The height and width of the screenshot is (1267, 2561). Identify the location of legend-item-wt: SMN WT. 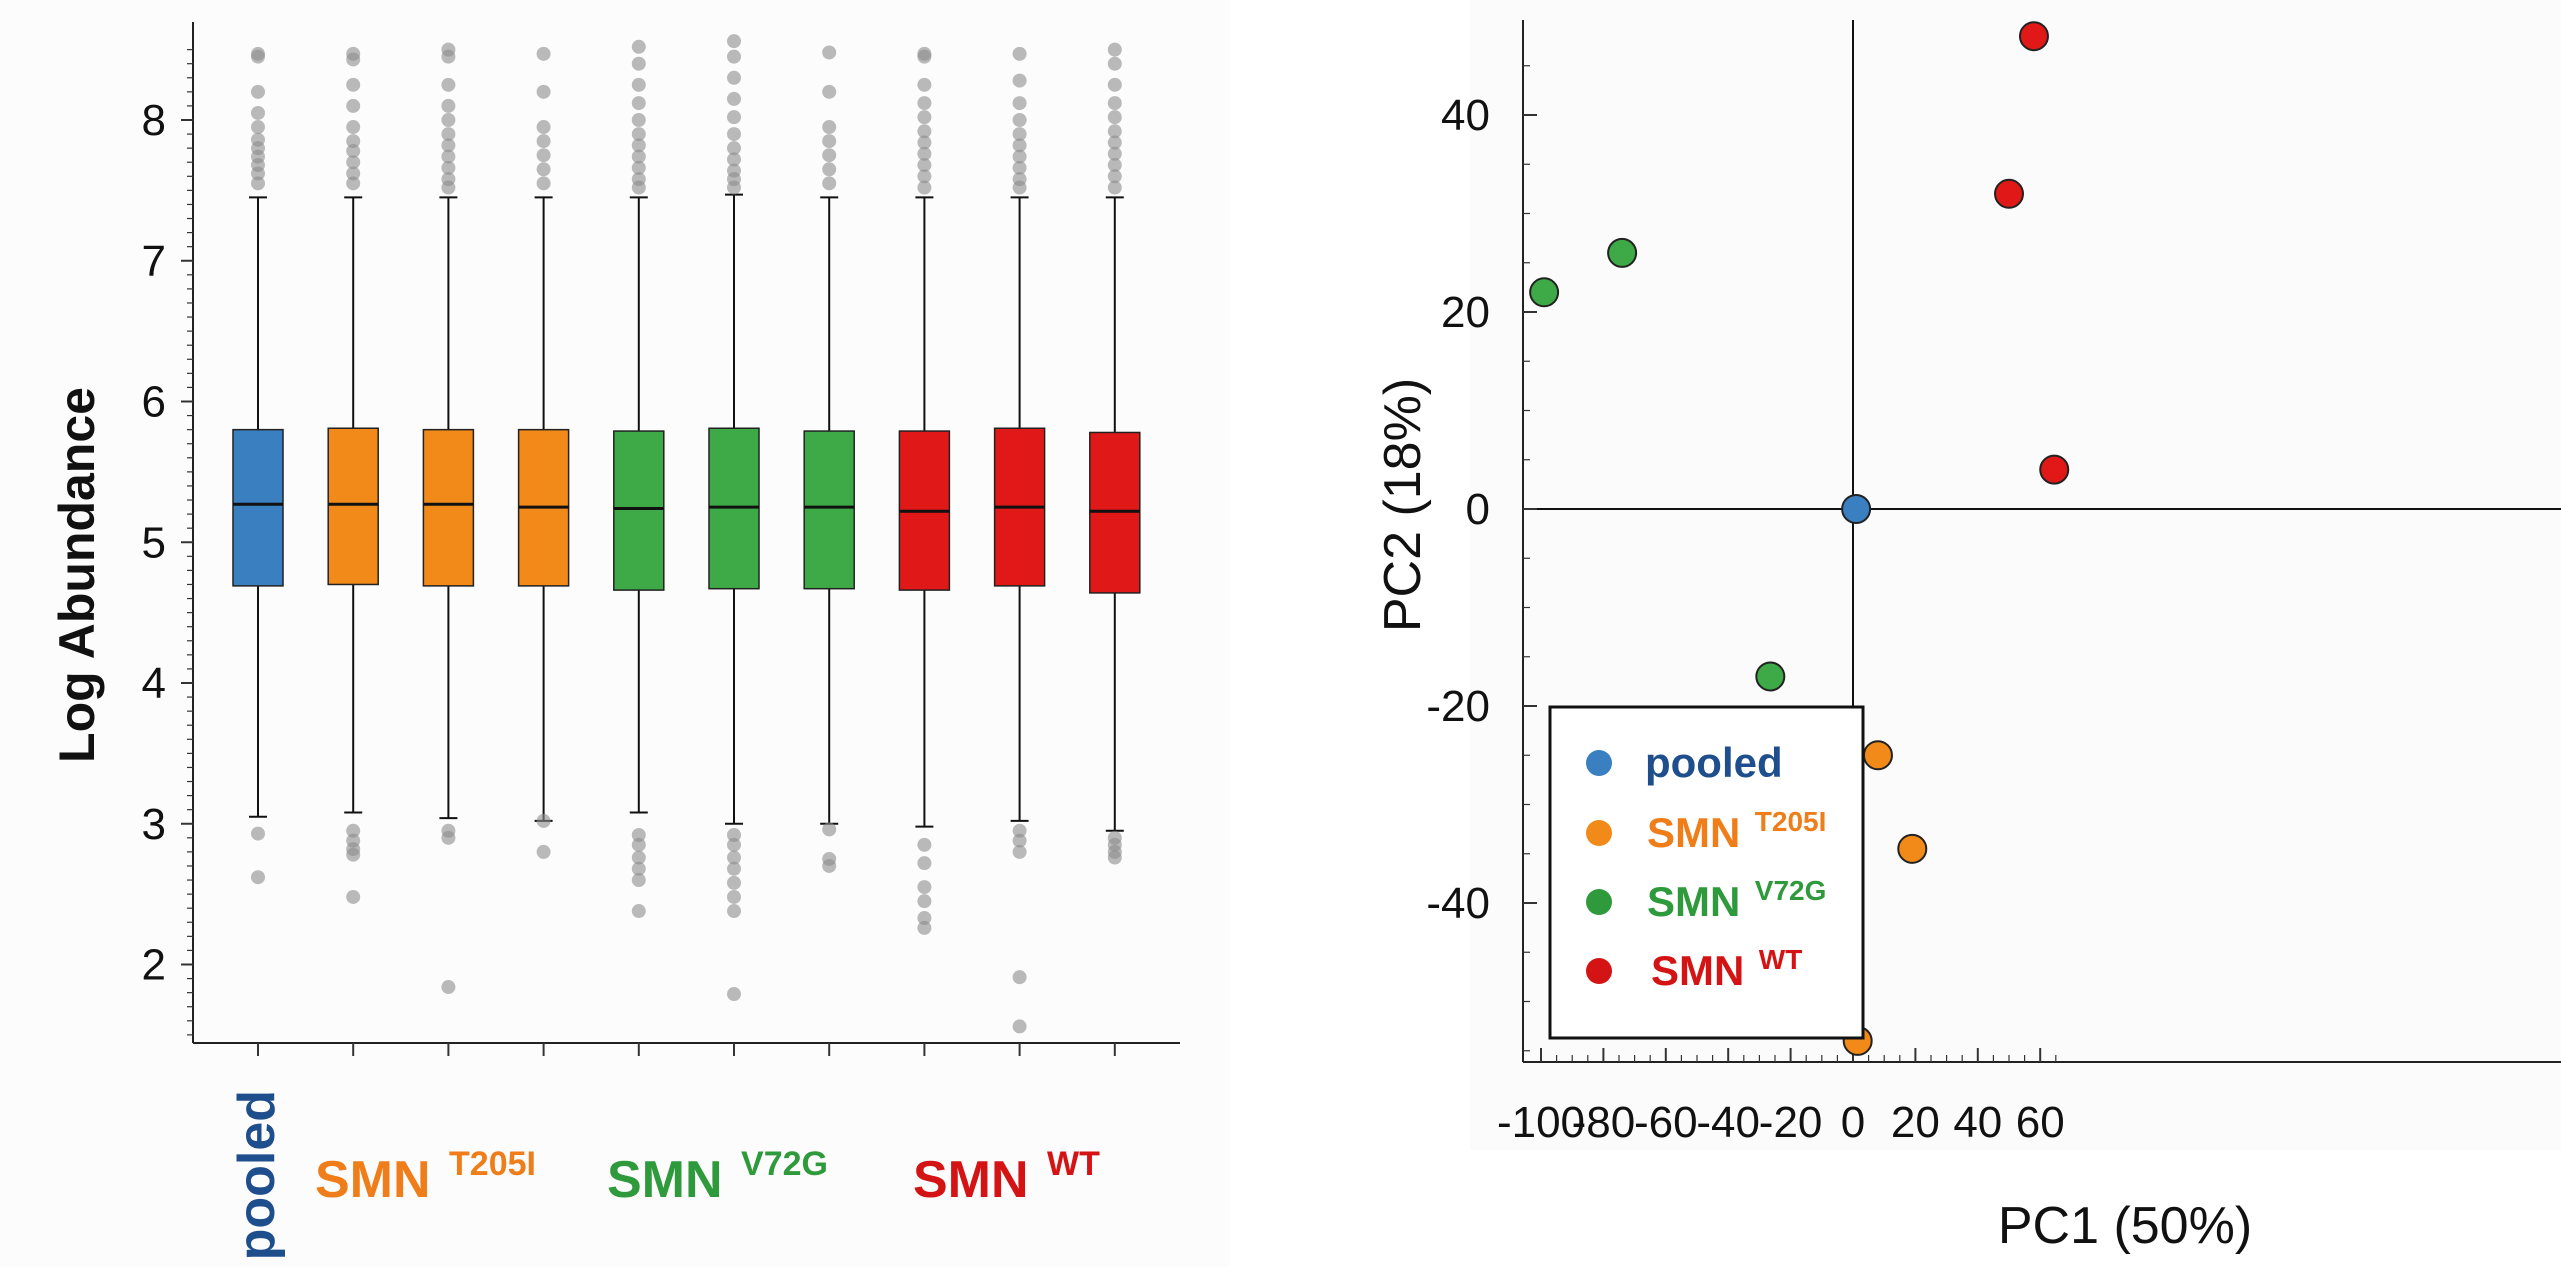
(1726, 969).